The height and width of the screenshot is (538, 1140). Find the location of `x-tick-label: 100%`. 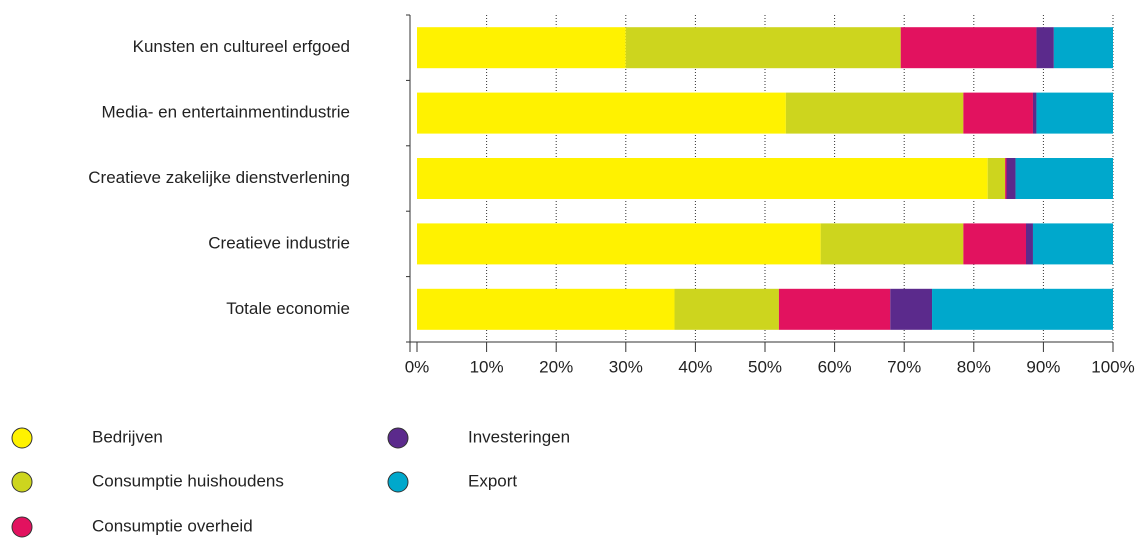

x-tick-label: 100% is located at coordinates (1112, 366).